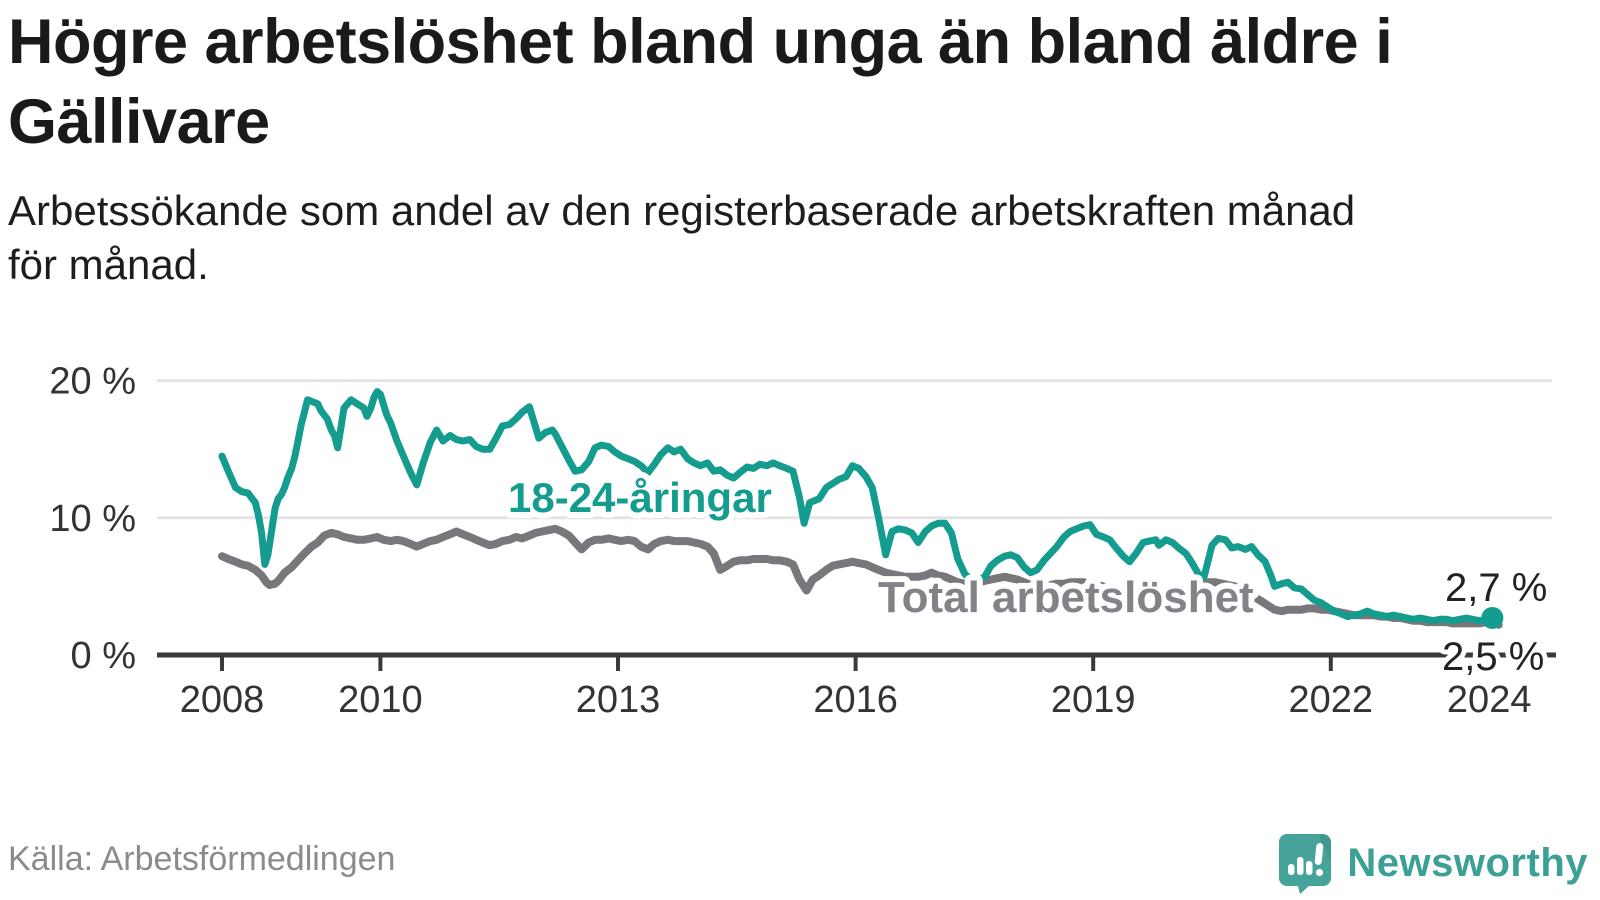 The height and width of the screenshot is (900, 1600). What do you see at coordinates (618, 700) in the screenshot?
I see `x-axis-tick-label: 2013` at bounding box center [618, 700].